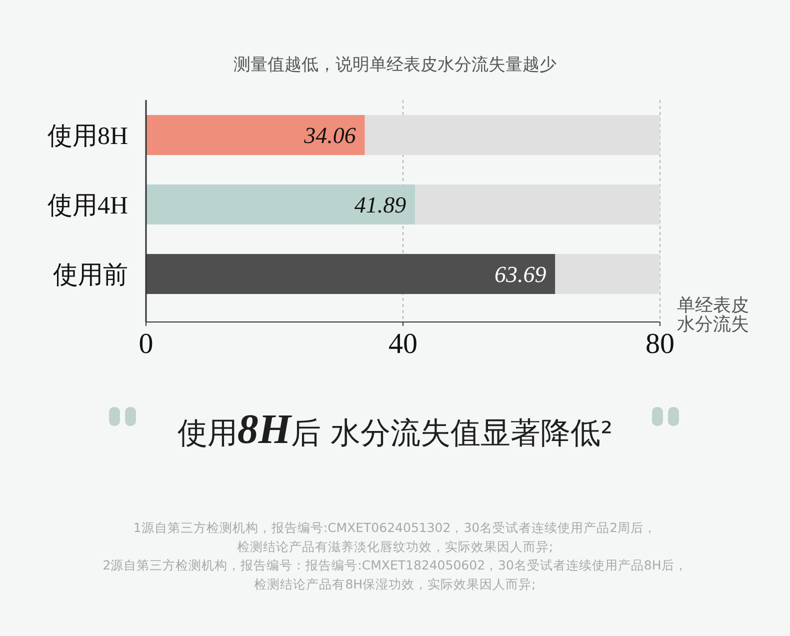  What do you see at coordinates (395, 584) in the screenshot?
I see `text: 检测结论产品有8H保湿功效，实际效果因人而异;` at bounding box center [395, 584].